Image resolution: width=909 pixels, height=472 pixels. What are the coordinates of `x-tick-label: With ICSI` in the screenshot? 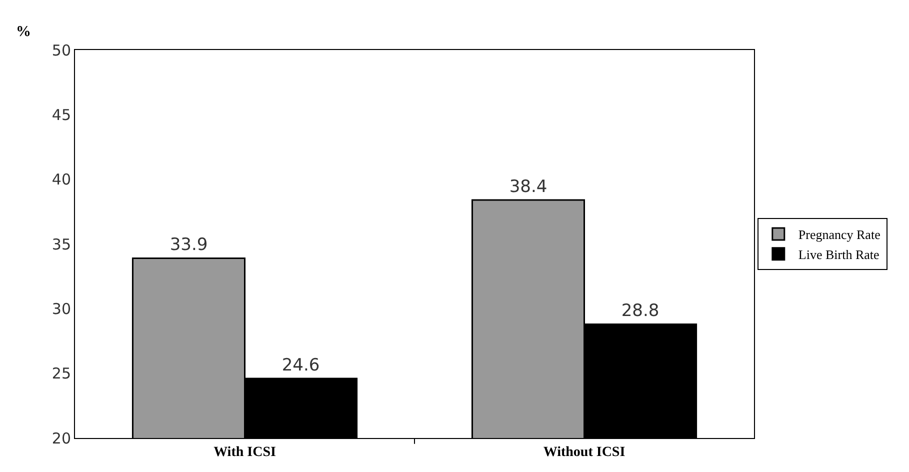 It's located at (245, 452).